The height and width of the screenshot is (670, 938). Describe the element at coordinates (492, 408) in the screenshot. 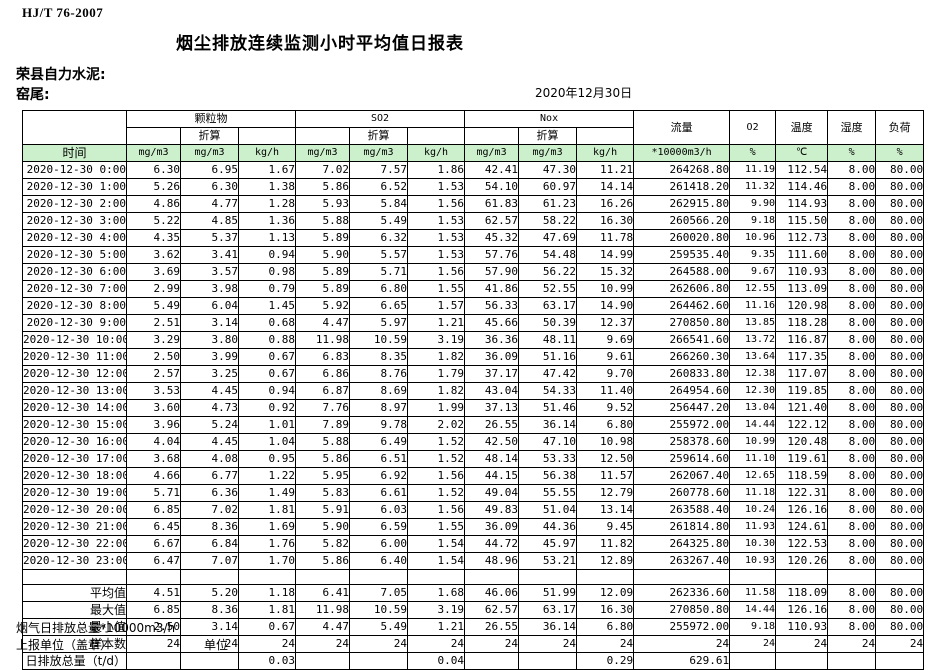

I see `cell-nox: 37.13` at that location.